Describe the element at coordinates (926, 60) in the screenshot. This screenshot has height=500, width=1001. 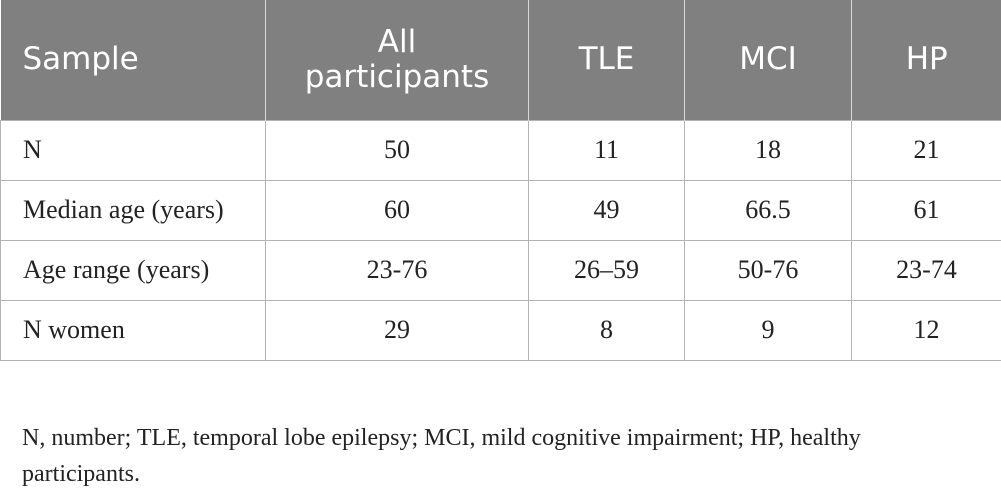
I see `header-hp: HP` at that location.